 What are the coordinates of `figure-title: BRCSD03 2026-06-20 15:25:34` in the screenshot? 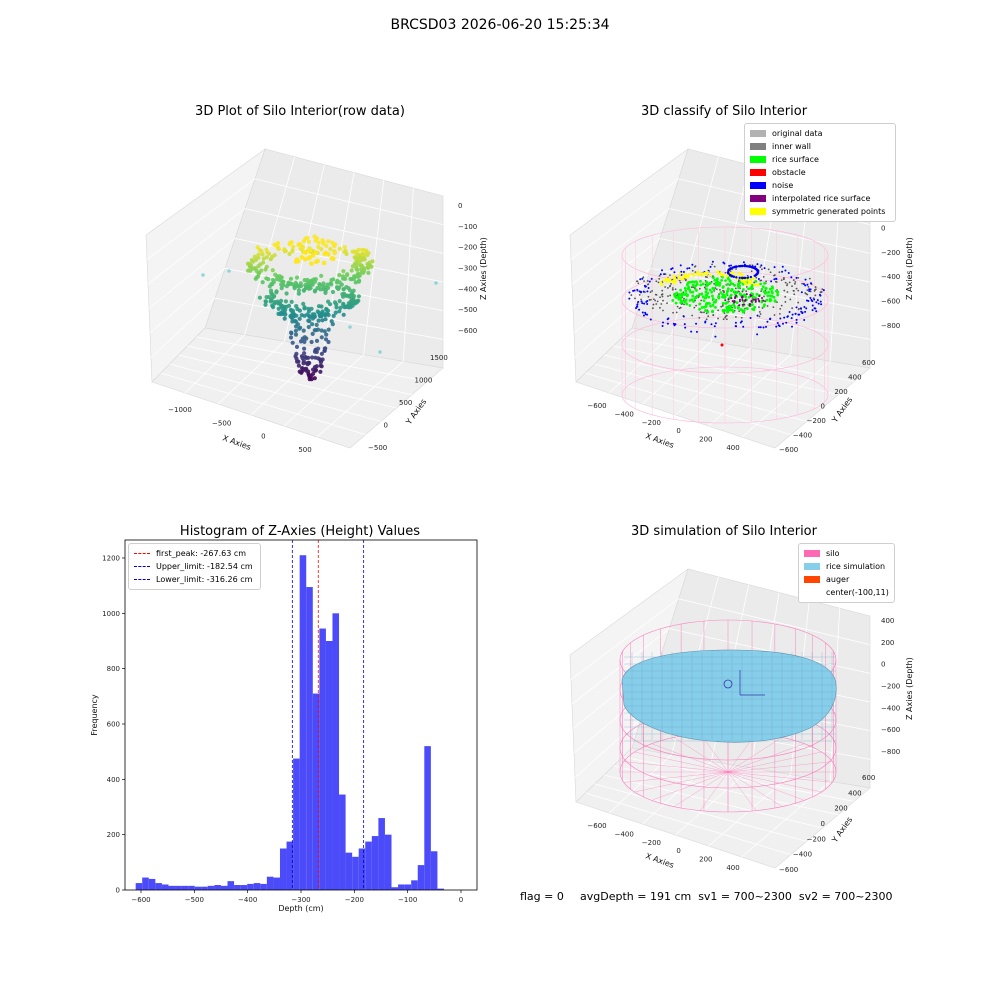 It's located at (500, 25).